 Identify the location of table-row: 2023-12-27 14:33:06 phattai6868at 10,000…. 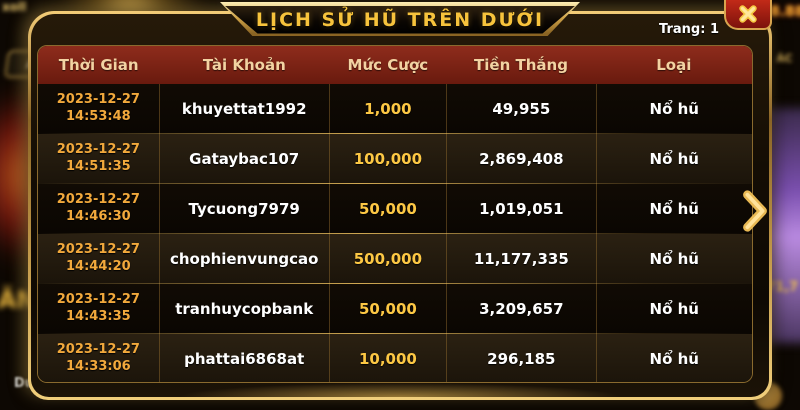
(395, 358).